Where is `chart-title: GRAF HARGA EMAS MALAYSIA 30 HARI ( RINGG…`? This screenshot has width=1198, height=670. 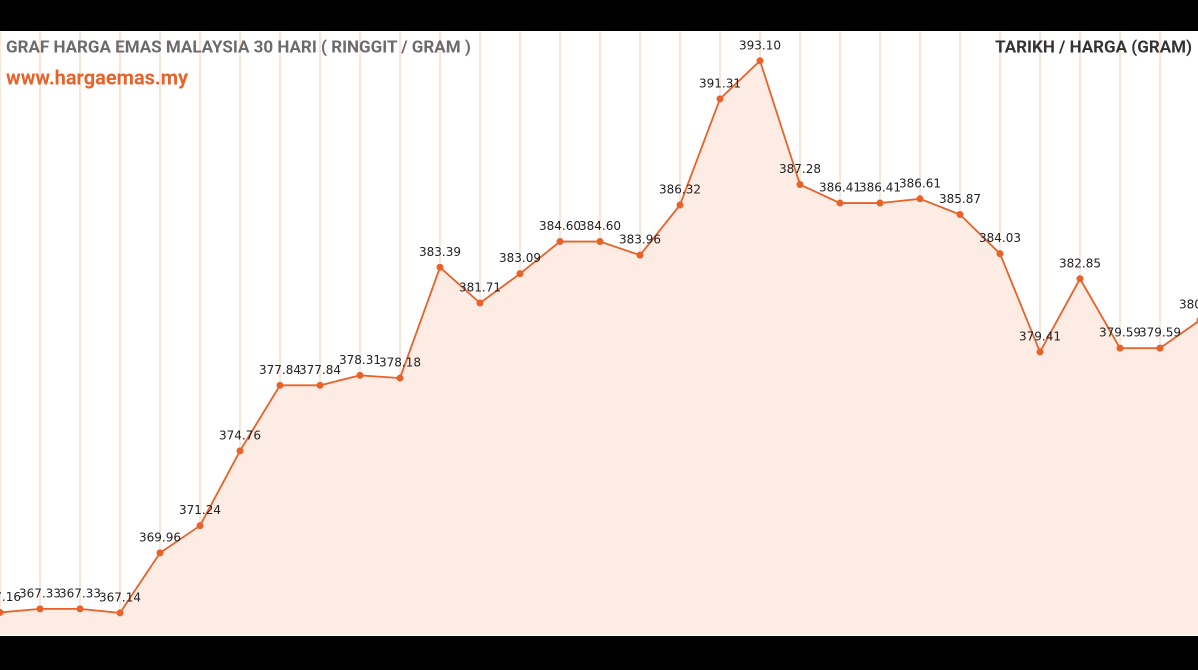 chart-title: GRAF HARGA EMAS MALAYSIA 30 HARI ( RINGG… is located at coordinates (238, 47).